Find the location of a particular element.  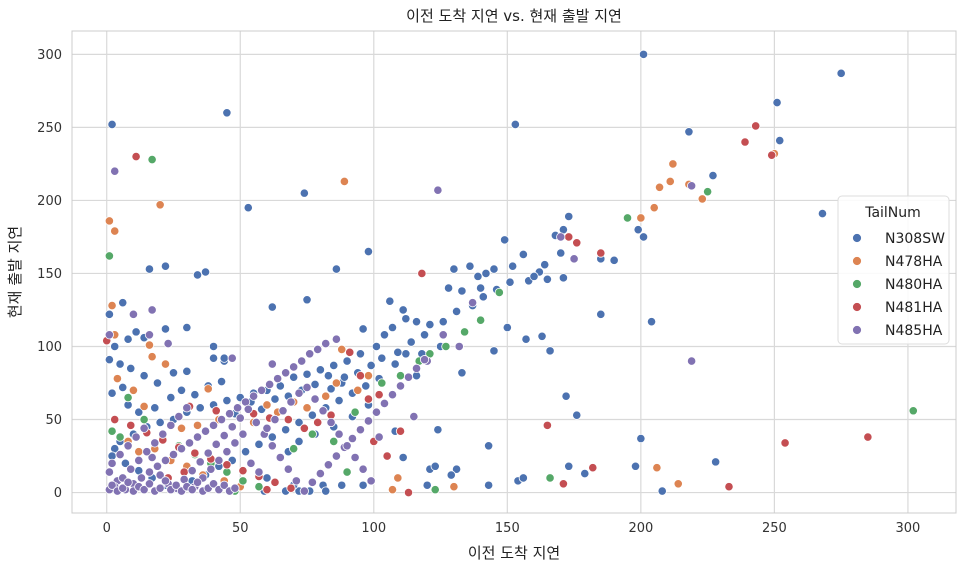

legend-box is located at coordinates (893, 270).